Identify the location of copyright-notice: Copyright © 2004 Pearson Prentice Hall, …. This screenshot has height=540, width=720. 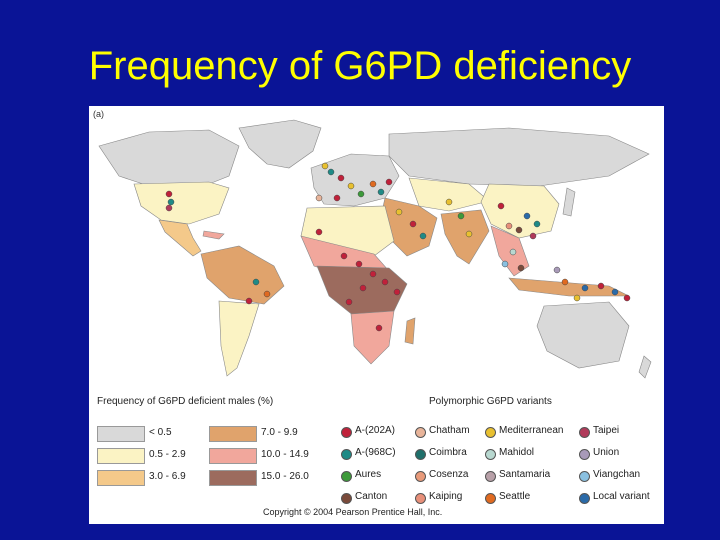
(353, 512).